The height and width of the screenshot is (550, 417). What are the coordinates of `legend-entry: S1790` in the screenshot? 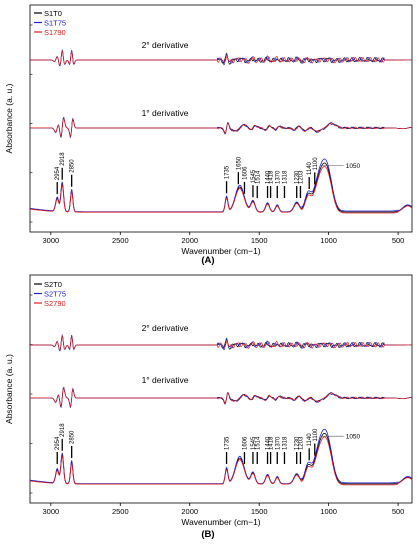 It's located at (55, 32).